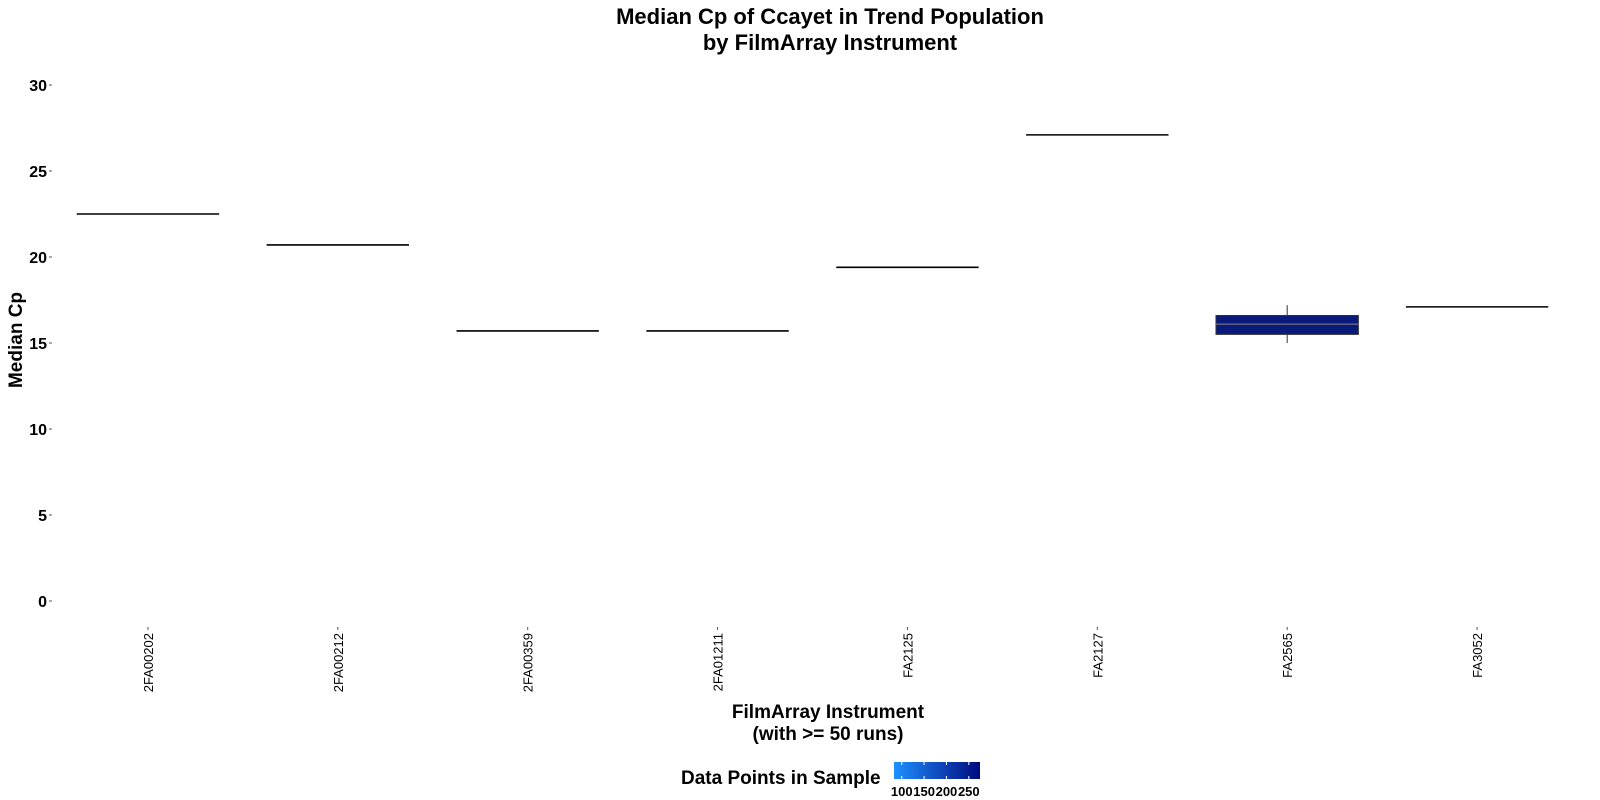 The height and width of the screenshot is (800, 1600). Describe the element at coordinates (924, 791) in the screenshot. I see `legend-tick-label: 150` at that location.